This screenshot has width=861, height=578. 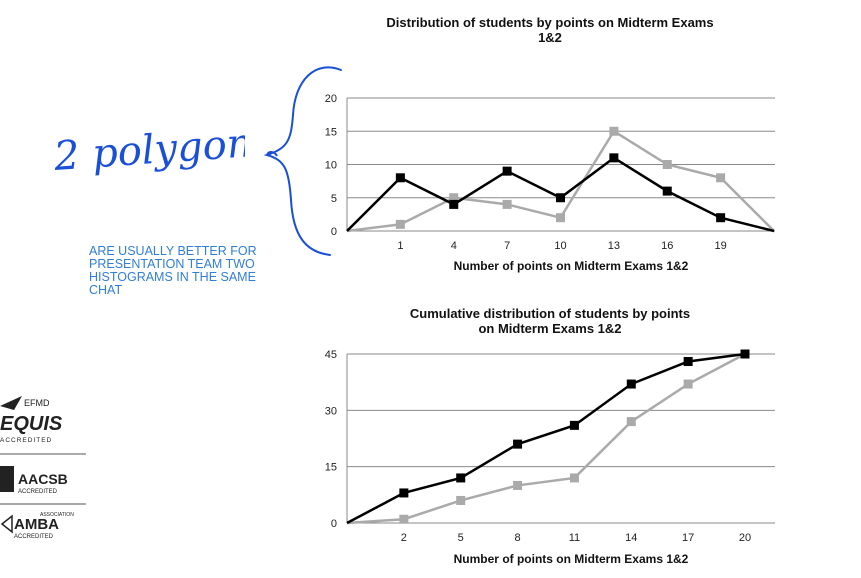 What do you see at coordinates (11, 403) in the screenshot?
I see `equis-swoosh-icon` at bounding box center [11, 403].